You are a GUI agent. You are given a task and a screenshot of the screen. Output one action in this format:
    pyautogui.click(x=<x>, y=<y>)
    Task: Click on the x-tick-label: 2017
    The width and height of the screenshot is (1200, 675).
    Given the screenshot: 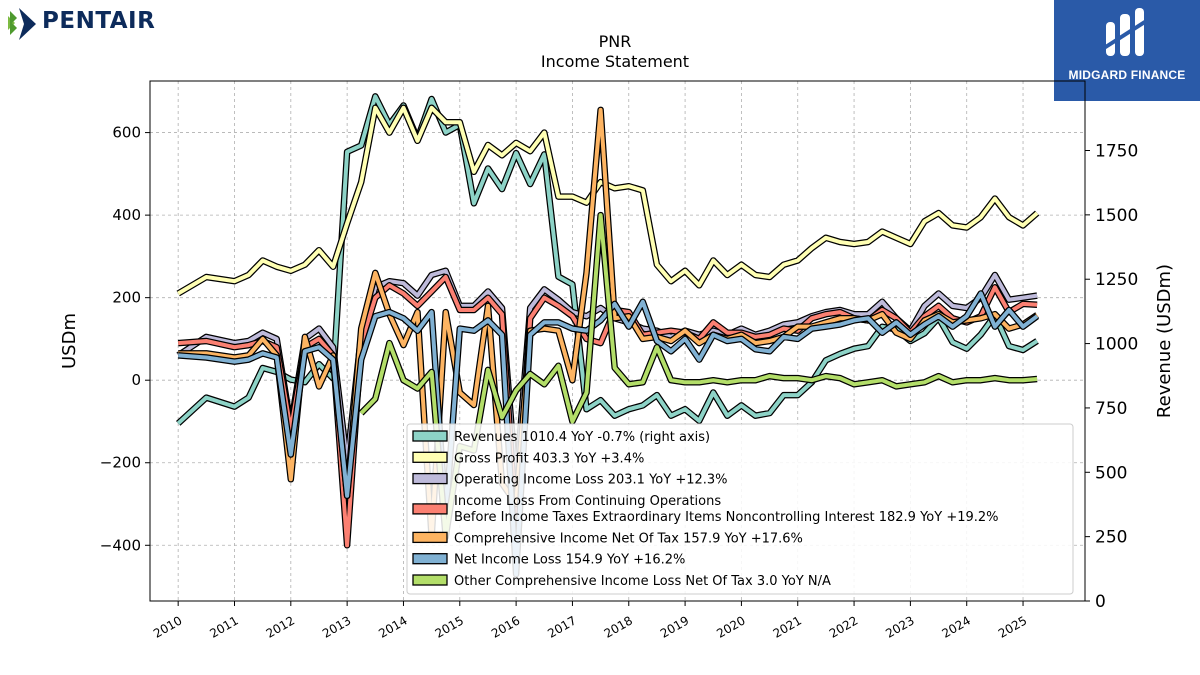 What is the action you would take?
    pyautogui.click(x=561, y=626)
    